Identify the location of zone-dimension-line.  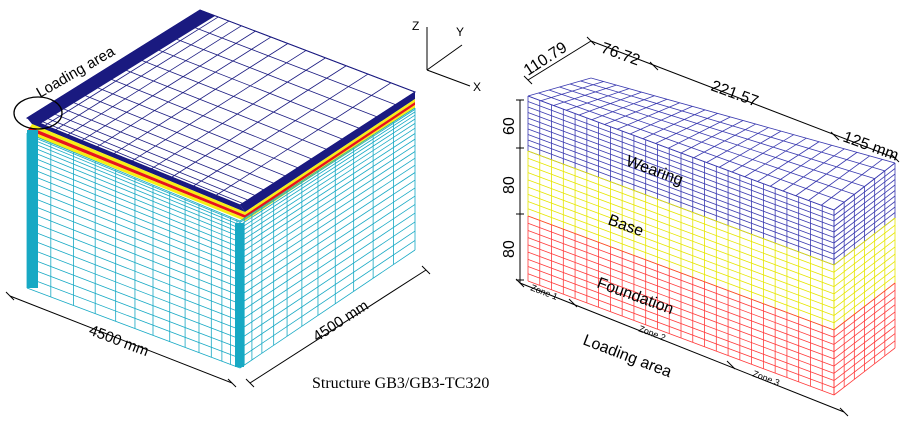
(682, 347).